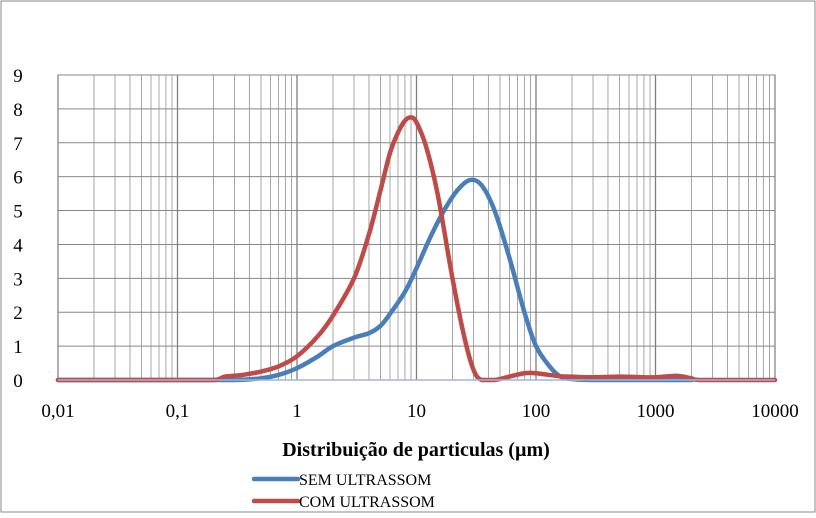 This screenshot has width=816, height=518. I want to click on y-tick-labels: 0 1 2 3 4 5 6 7 8 9, so click(18, 229).